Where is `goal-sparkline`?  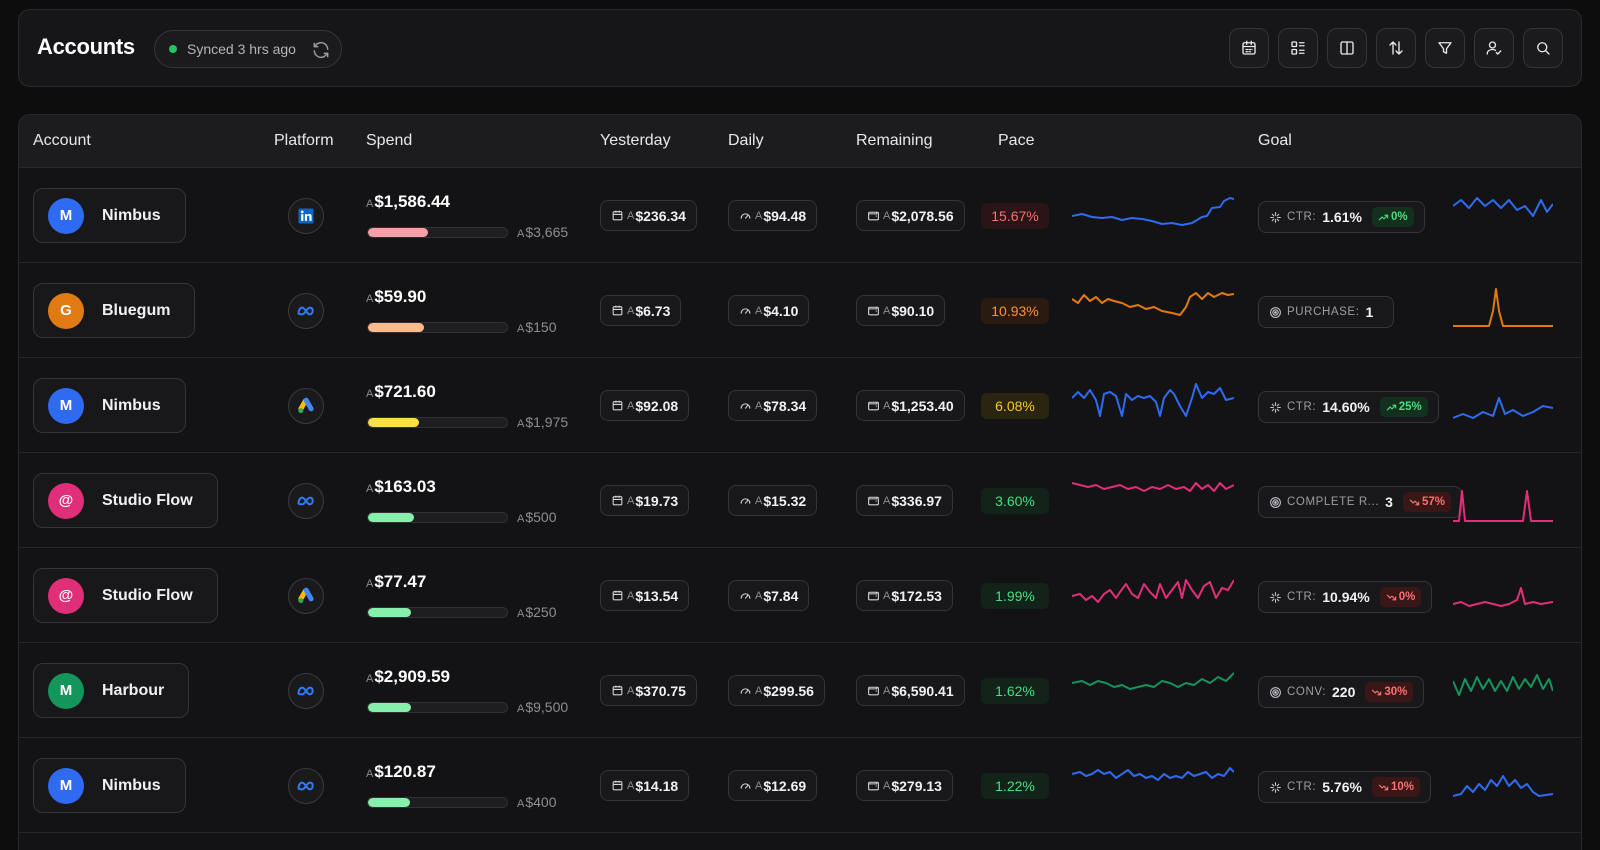
goal-sparkline is located at coordinates (1503, 408).